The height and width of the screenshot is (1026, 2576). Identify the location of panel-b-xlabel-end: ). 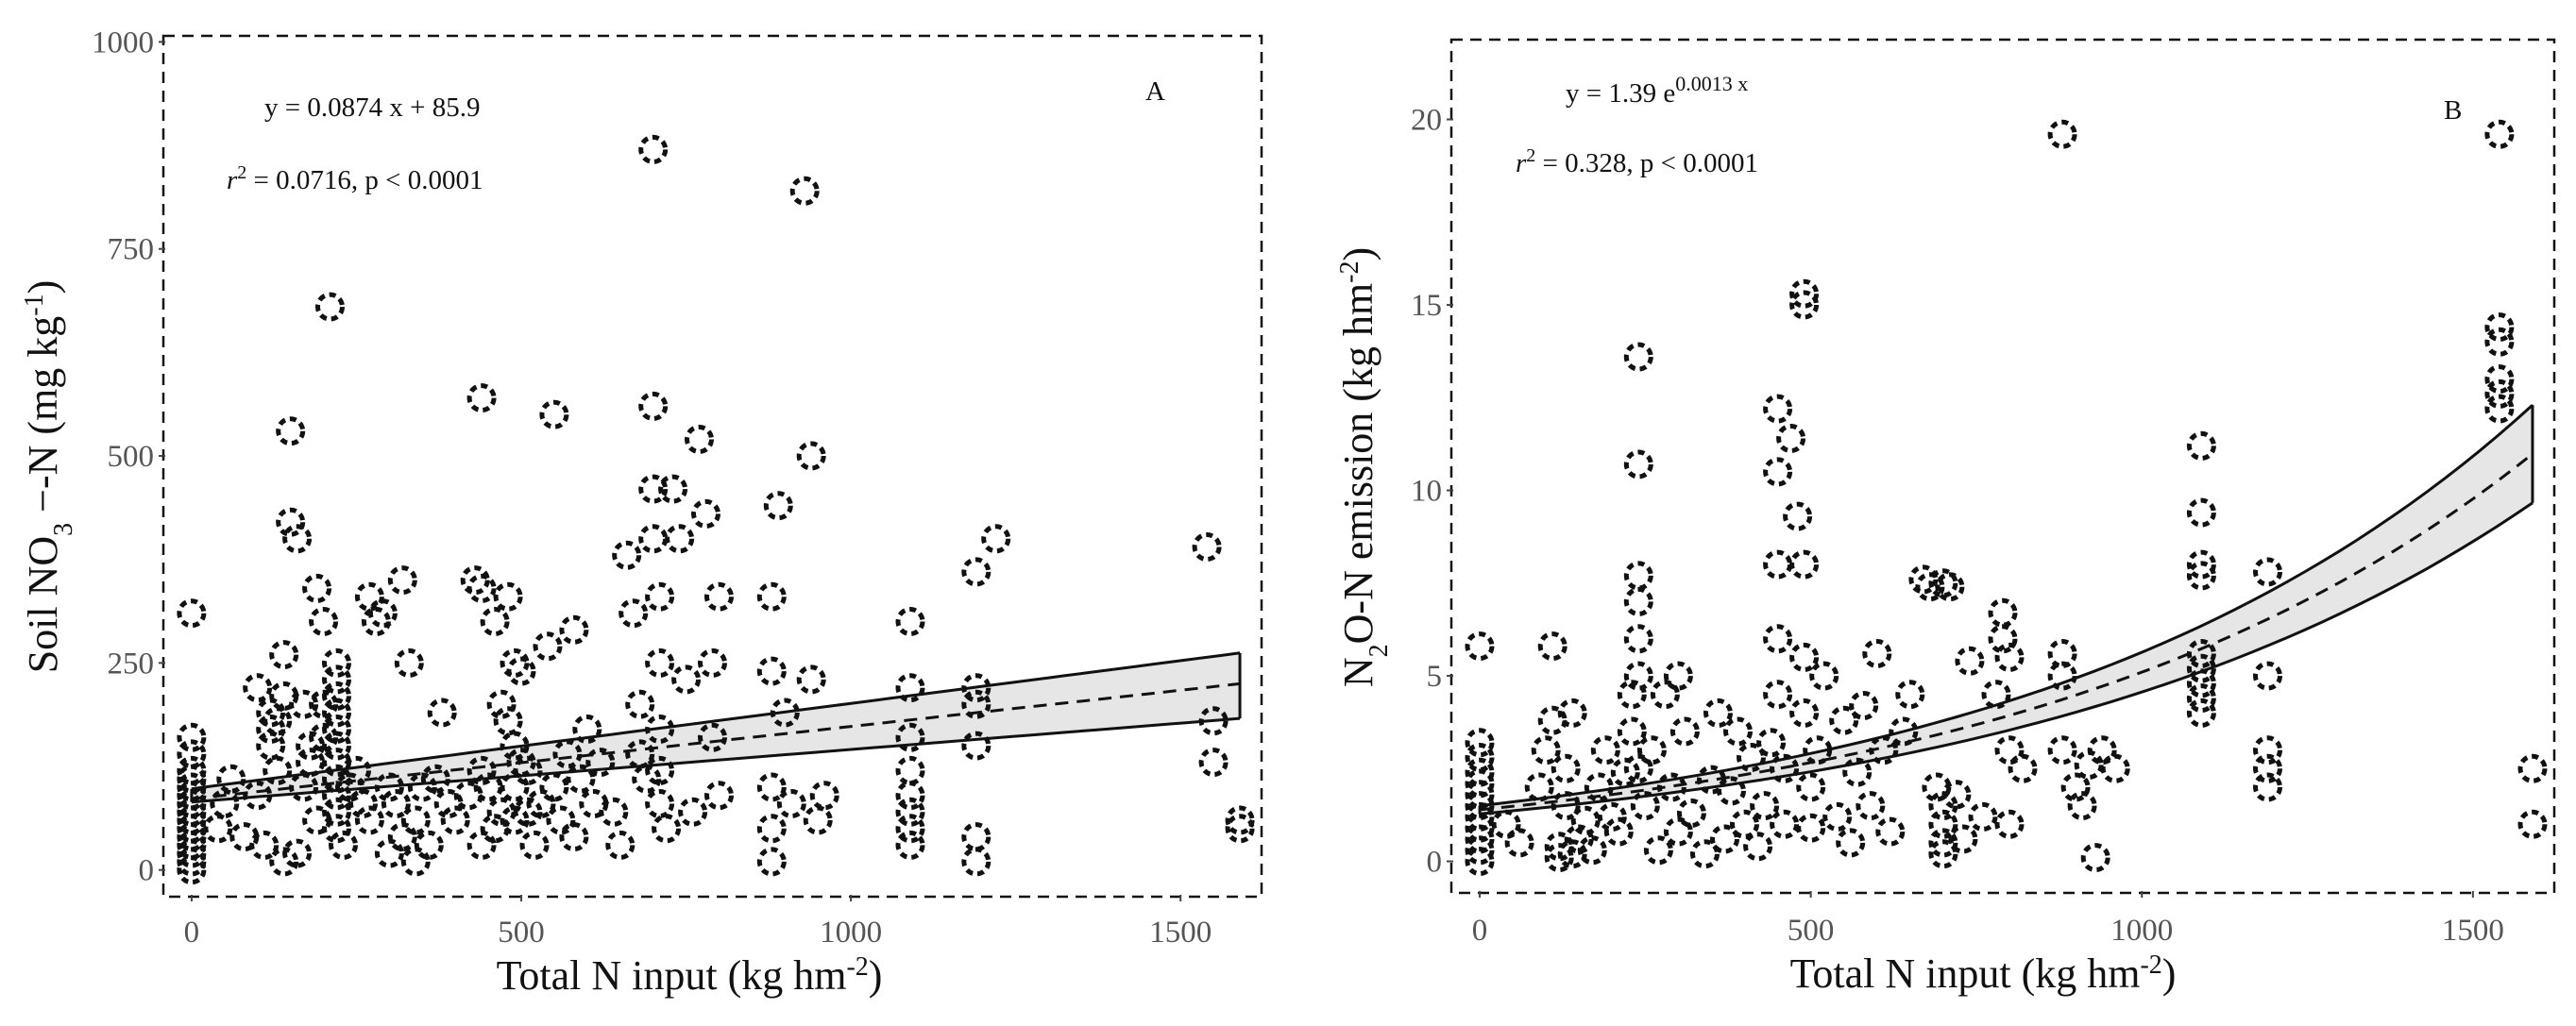
(2169, 973).